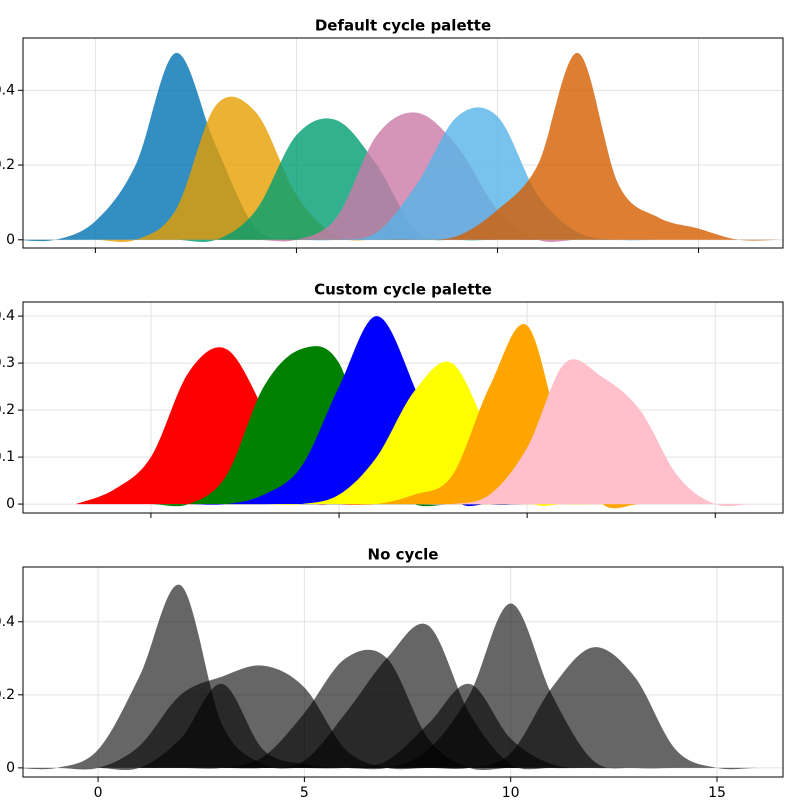  I want to click on x-tick-label: 10, so click(511, 792).